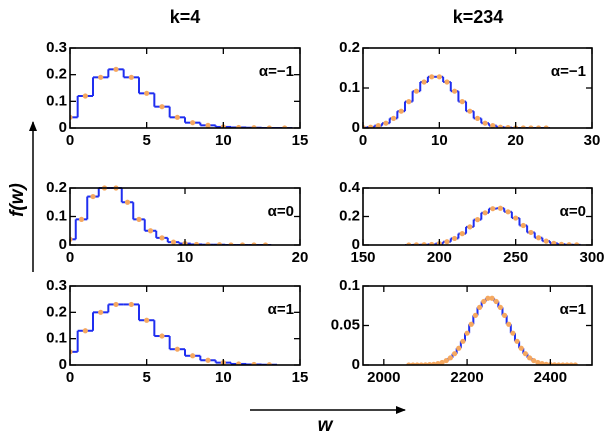 This screenshot has height=435, width=614. I want to click on panel: 0 0.1 0.2 0.3 0 5 10 15 α=−1, so click(177, 94).